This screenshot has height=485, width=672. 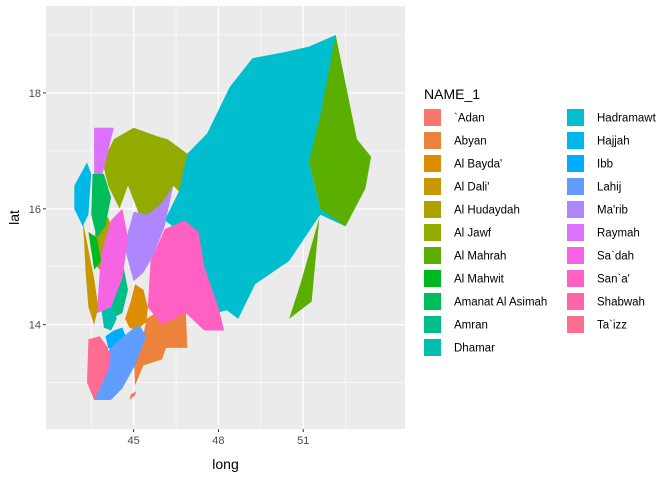 What do you see at coordinates (605, 165) in the screenshot?
I see `legend-label-ibb: Ibb` at bounding box center [605, 165].